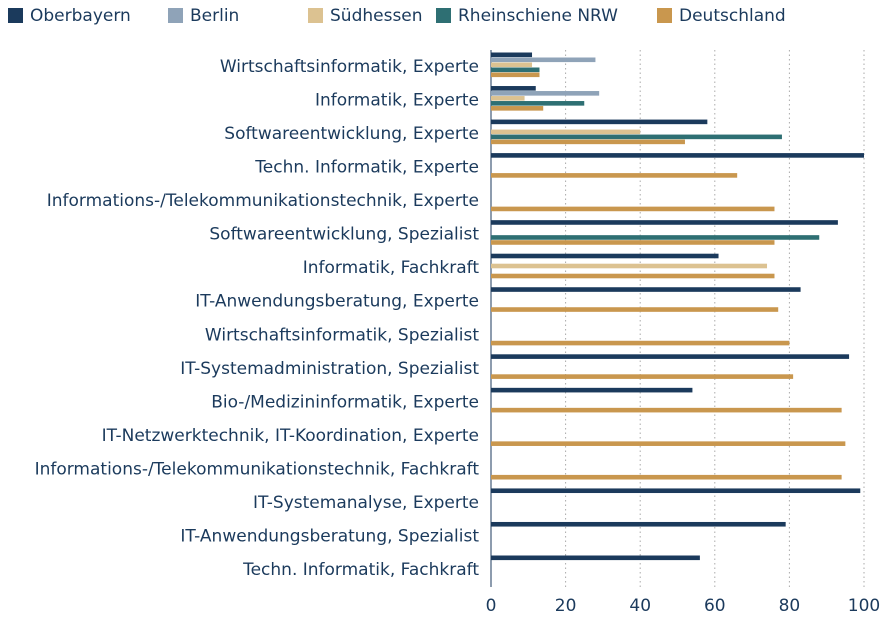 This screenshot has width=888, height=620. What do you see at coordinates (80, 16) in the screenshot?
I see `legend-label: Oberbayern` at bounding box center [80, 16].